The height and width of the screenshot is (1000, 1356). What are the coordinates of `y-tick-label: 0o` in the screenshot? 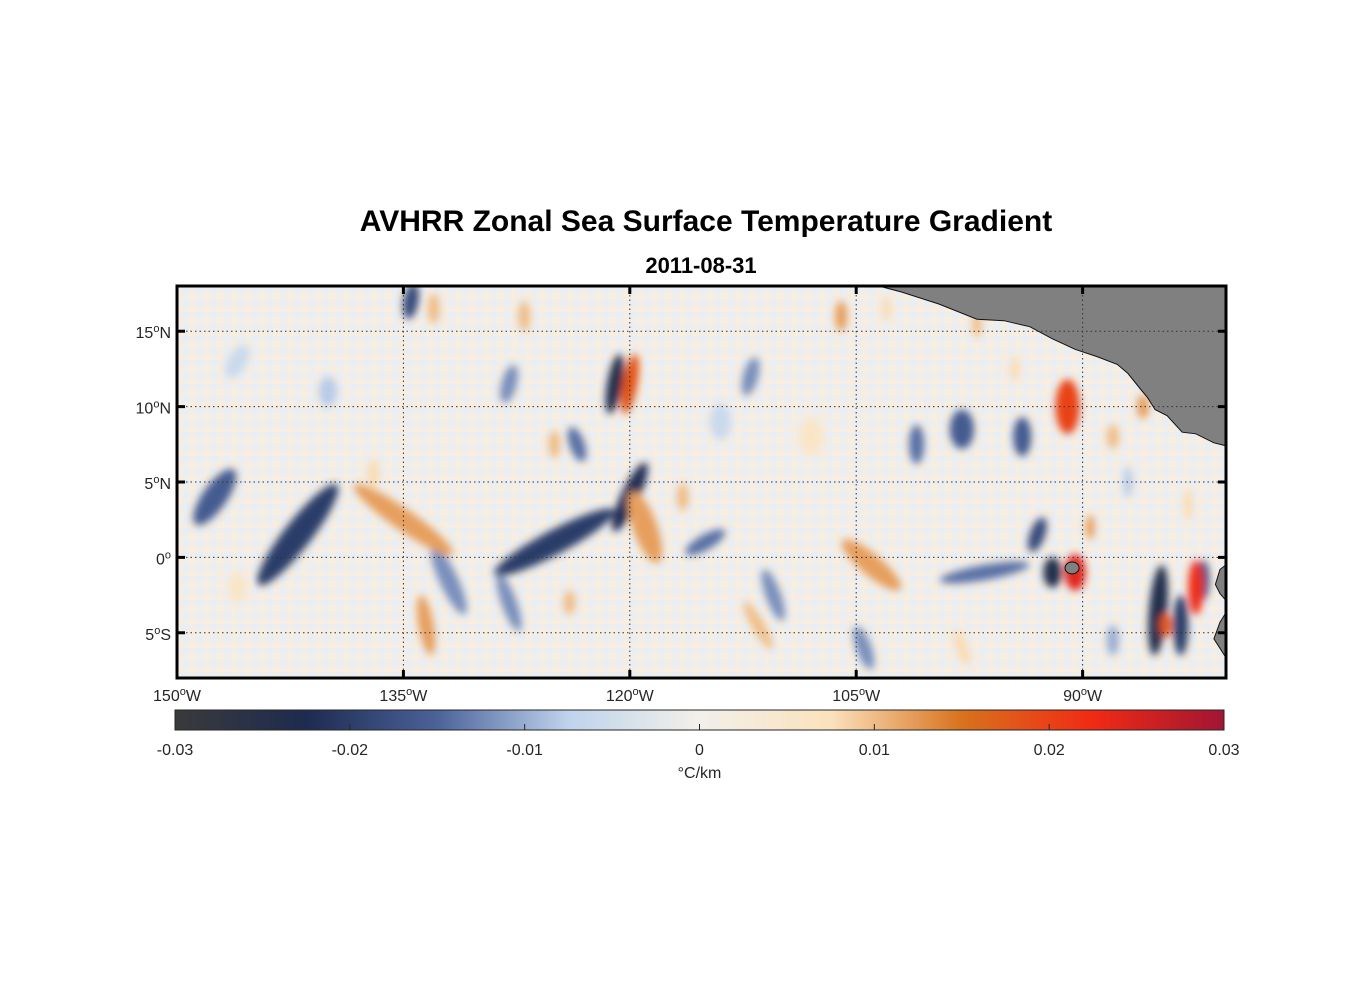 It's located at (163, 558).